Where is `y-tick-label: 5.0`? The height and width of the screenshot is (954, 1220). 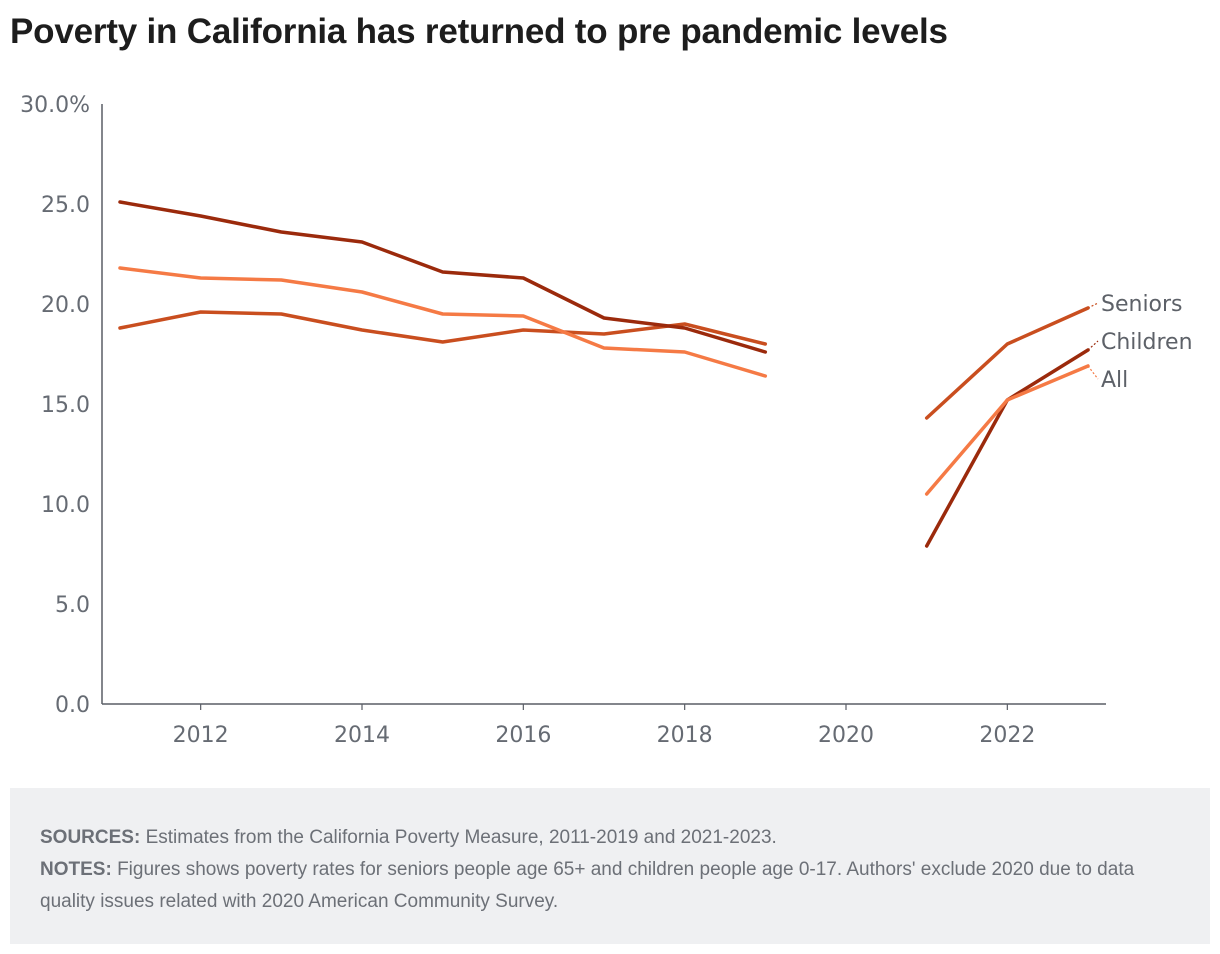
y-tick-label: 5.0 is located at coordinates (72, 605).